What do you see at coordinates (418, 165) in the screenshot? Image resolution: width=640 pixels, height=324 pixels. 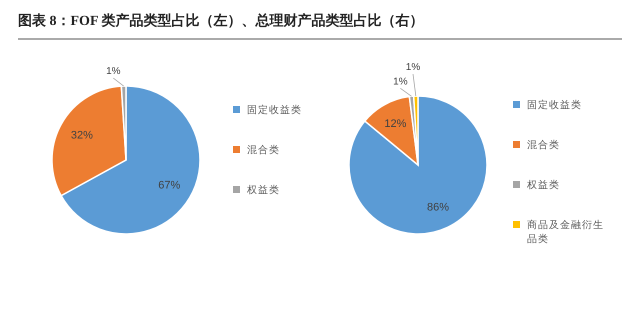 I see `pie-slice` at bounding box center [418, 165].